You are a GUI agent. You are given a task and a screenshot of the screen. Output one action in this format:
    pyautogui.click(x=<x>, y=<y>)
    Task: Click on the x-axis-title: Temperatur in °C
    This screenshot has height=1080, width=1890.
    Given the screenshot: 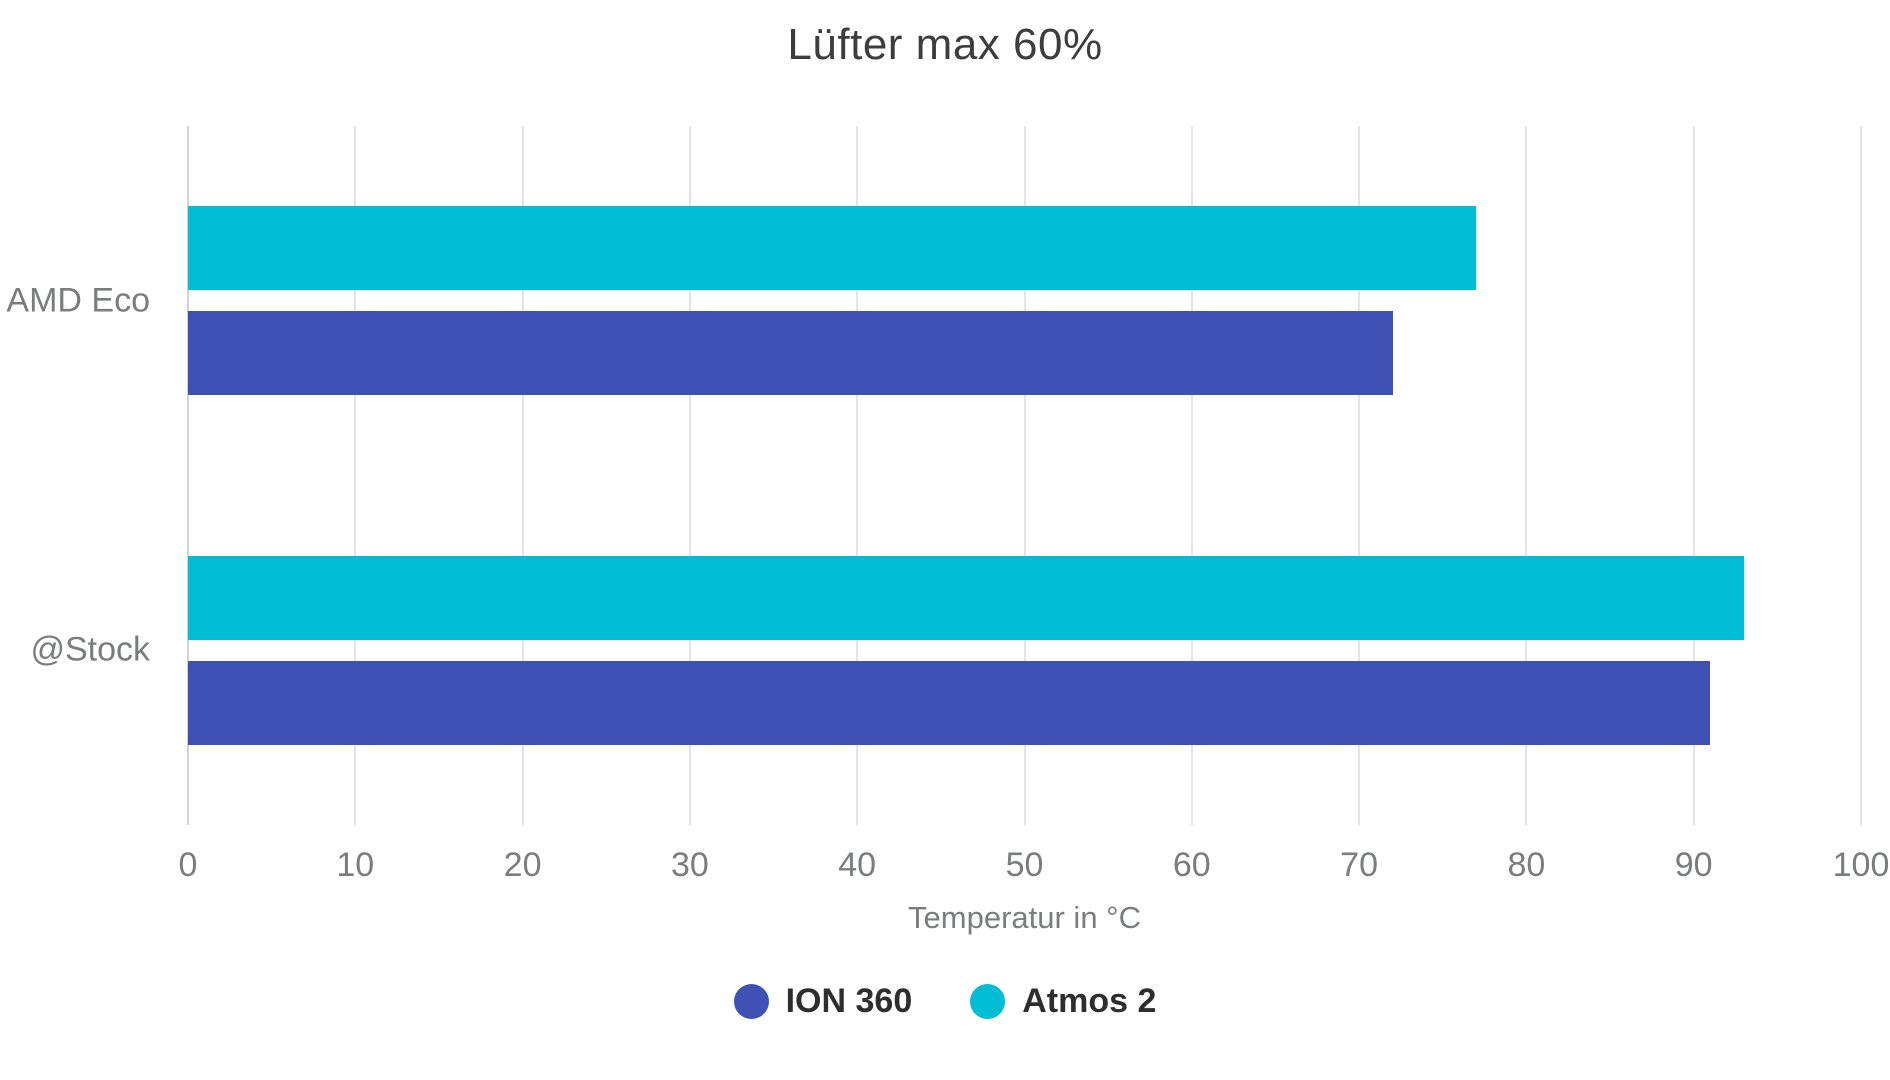 What is the action you would take?
    pyautogui.click(x=1024, y=917)
    